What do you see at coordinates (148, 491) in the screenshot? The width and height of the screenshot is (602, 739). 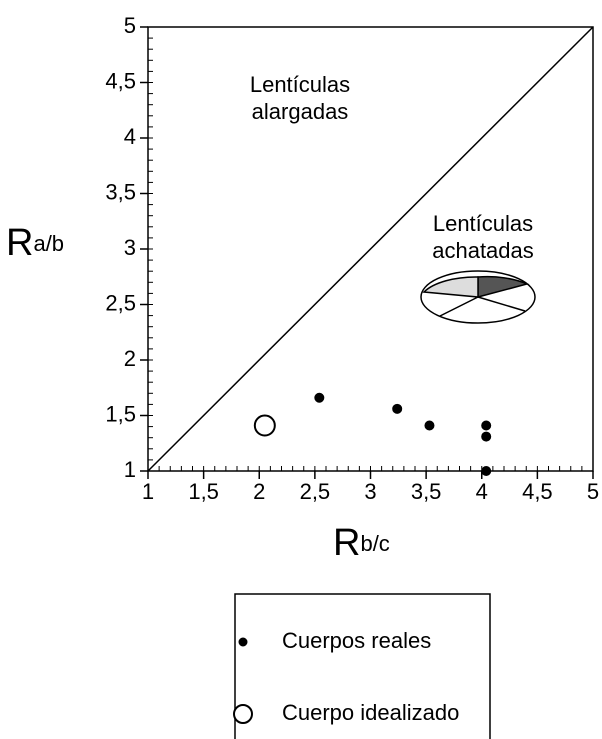 I see `x-tick-label: 1` at bounding box center [148, 491].